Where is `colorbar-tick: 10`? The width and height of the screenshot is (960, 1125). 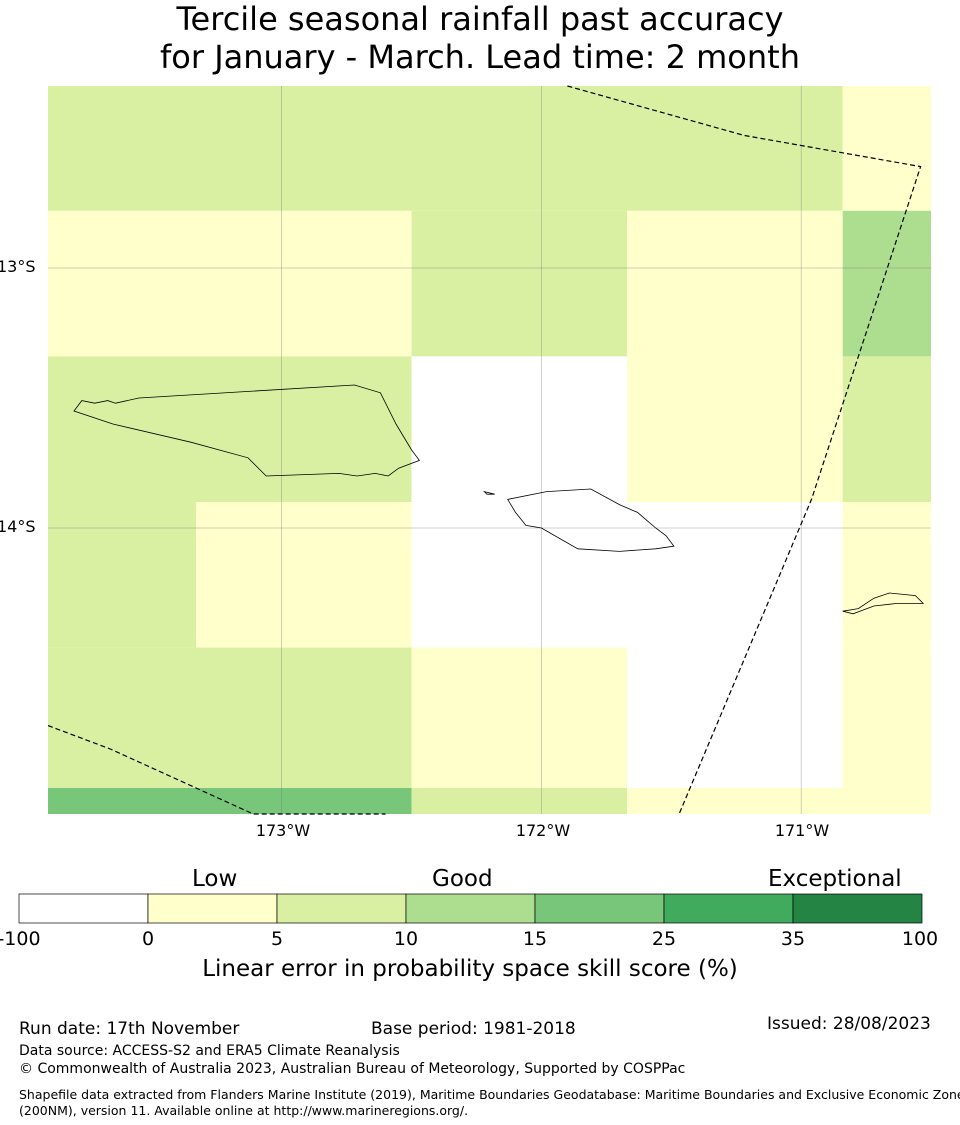
colorbar-tick: 10 is located at coordinates (406, 939).